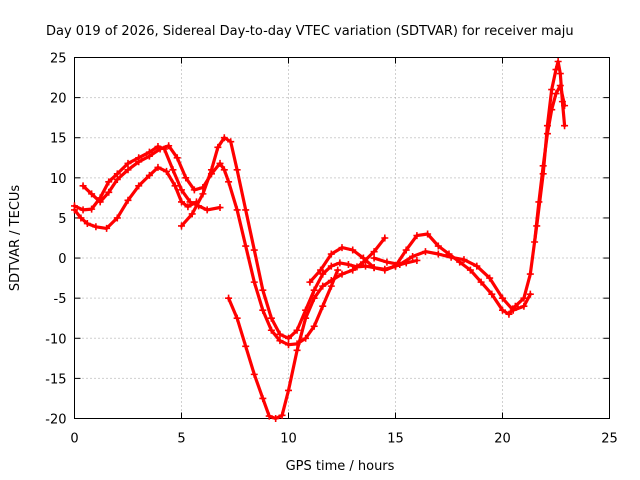 This screenshot has height=480, width=640. What do you see at coordinates (288, 439) in the screenshot?
I see `x-tick-label: 10` at bounding box center [288, 439].